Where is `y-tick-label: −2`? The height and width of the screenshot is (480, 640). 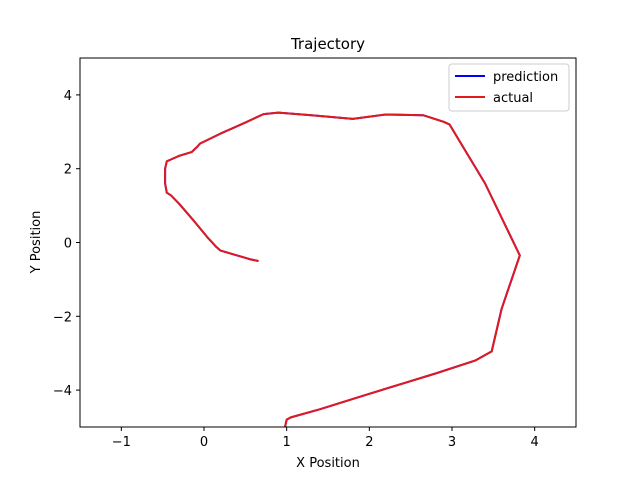 y-tick-label: −2 is located at coordinates (62, 317).